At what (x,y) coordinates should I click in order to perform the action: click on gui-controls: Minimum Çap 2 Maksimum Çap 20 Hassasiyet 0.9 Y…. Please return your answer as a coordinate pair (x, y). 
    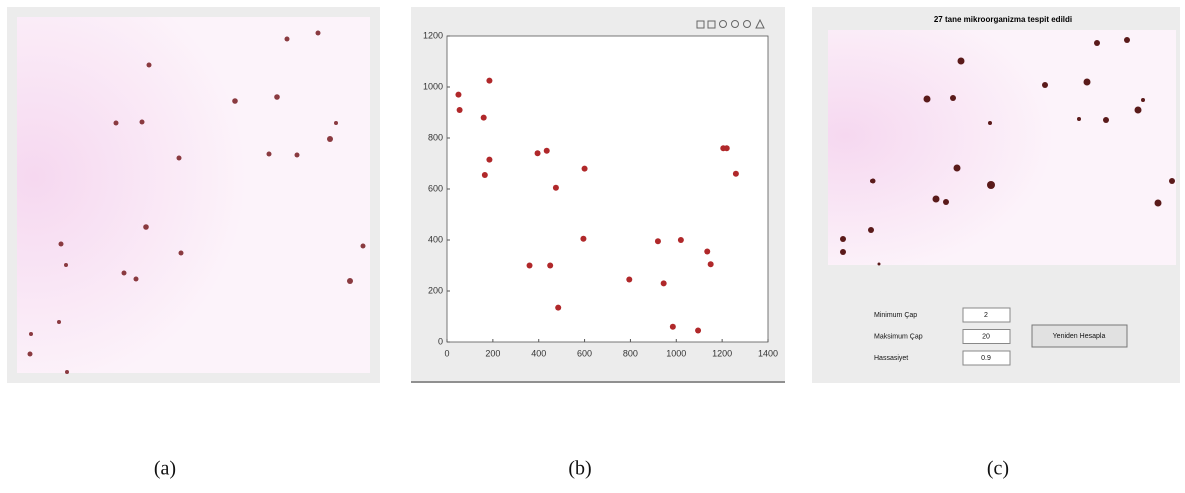
    Looking at the image, I should click on (1001, 336).